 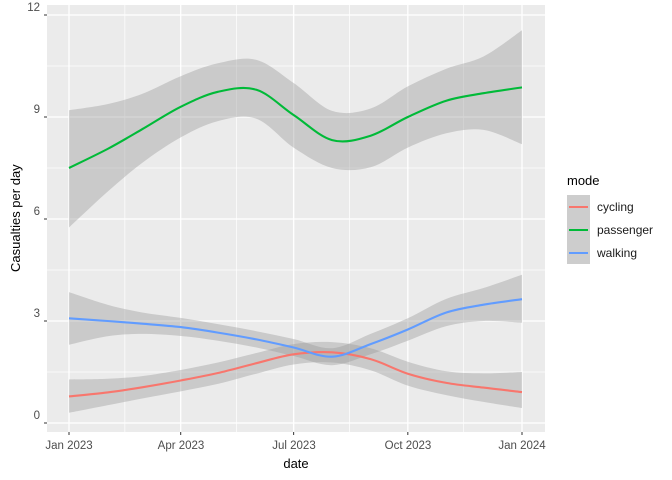 I want to click on x-axis-title: date, so click(x=296, y=463).